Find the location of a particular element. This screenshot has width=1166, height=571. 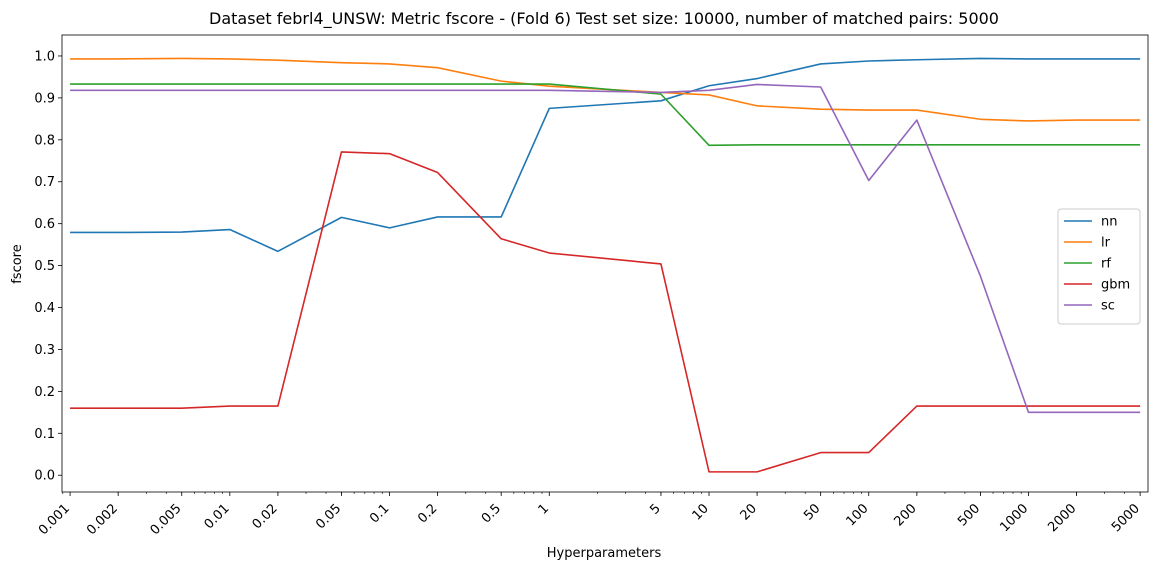

series-line-rf is located at coordinates (605, 115).